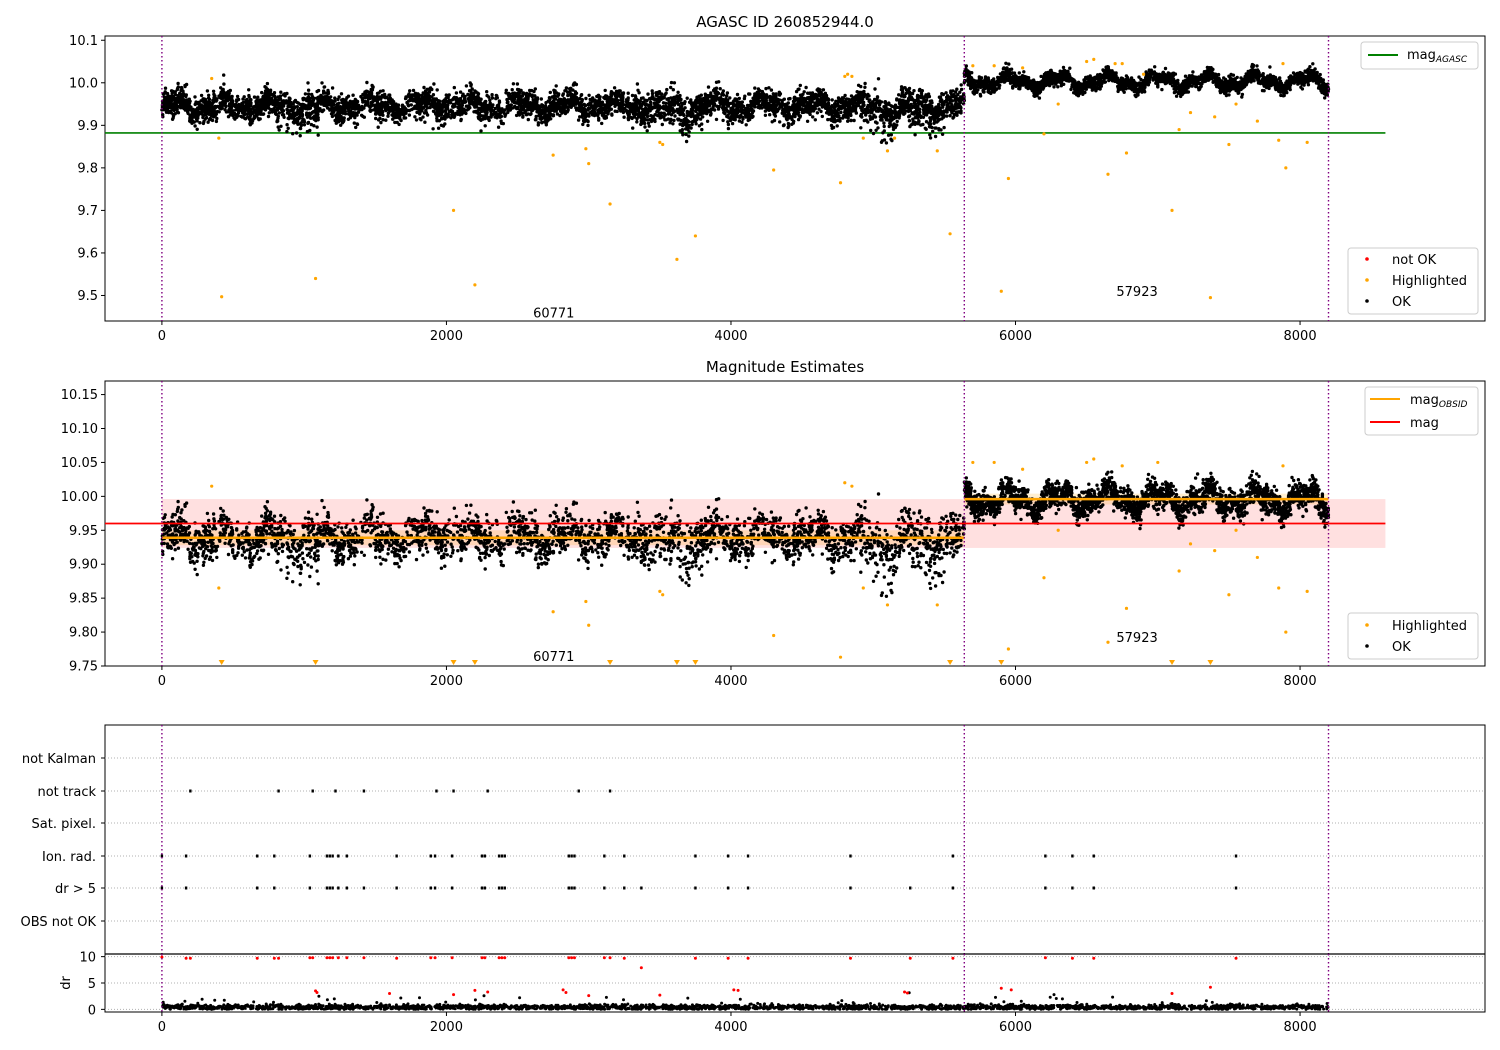  I want to click on y-tick-label: 9.8, so click(87, 168).